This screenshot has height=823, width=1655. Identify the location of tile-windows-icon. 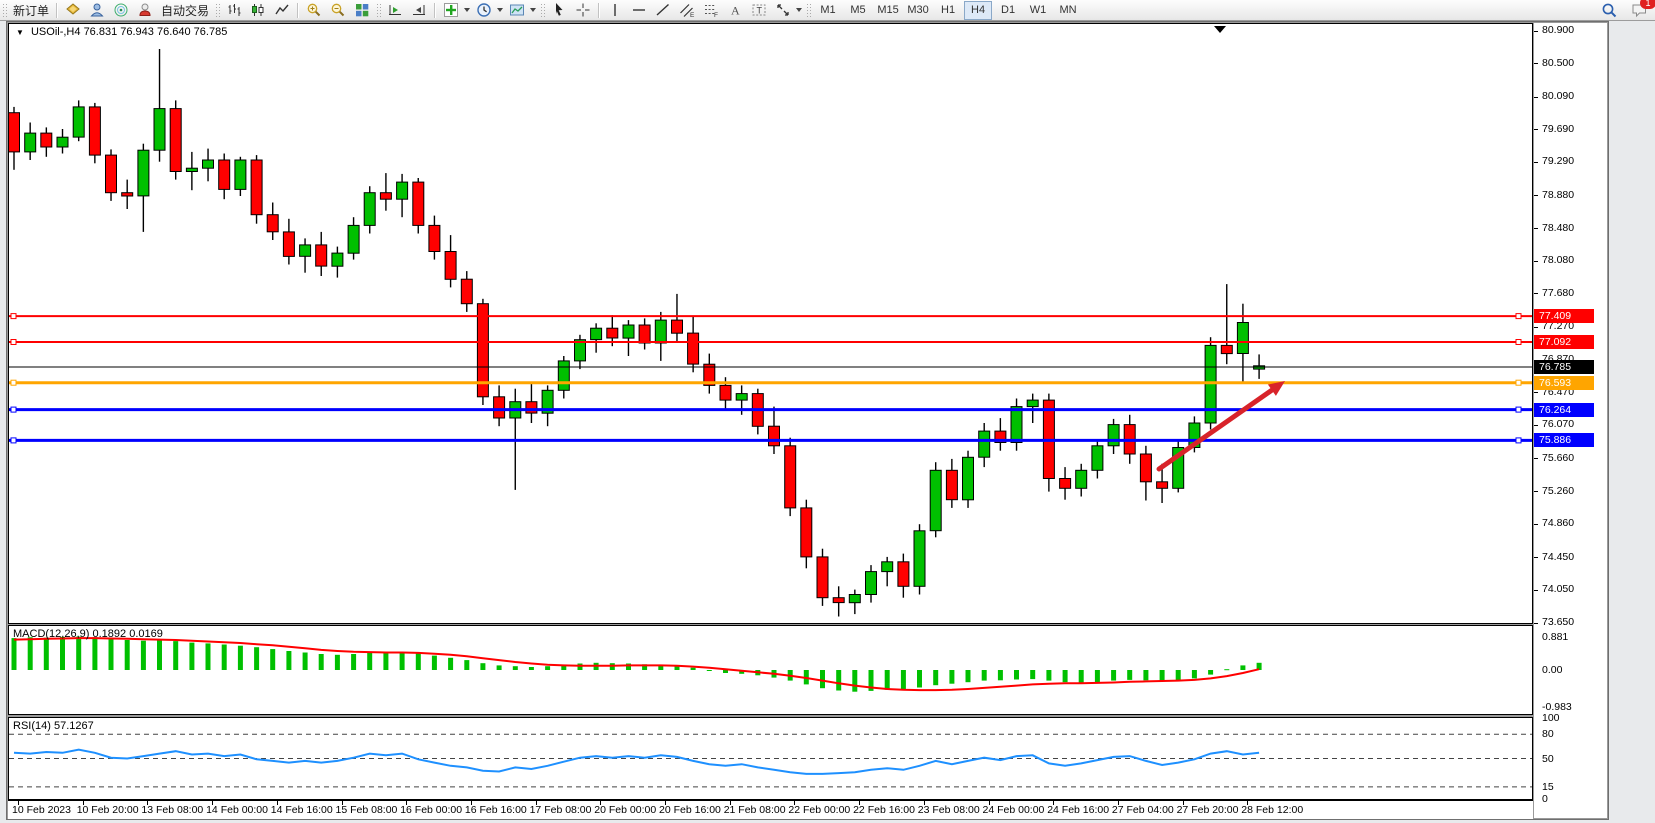
(362, 10).